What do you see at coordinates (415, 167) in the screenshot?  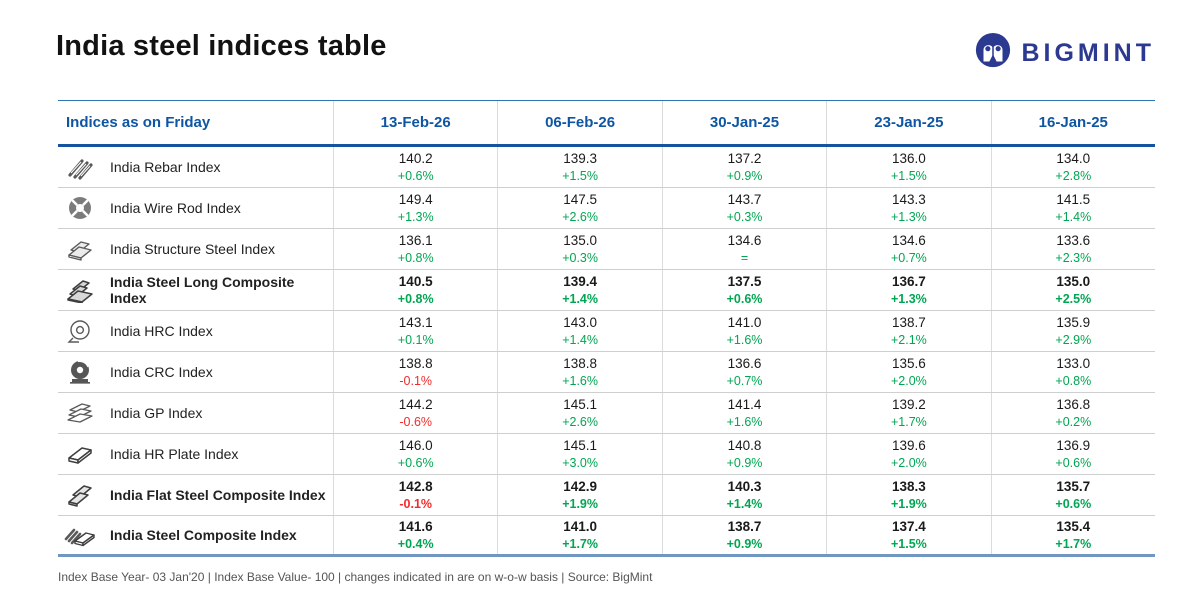 I see `value-cell: 140.2 +0.6%` at bounding box center [415, 167].